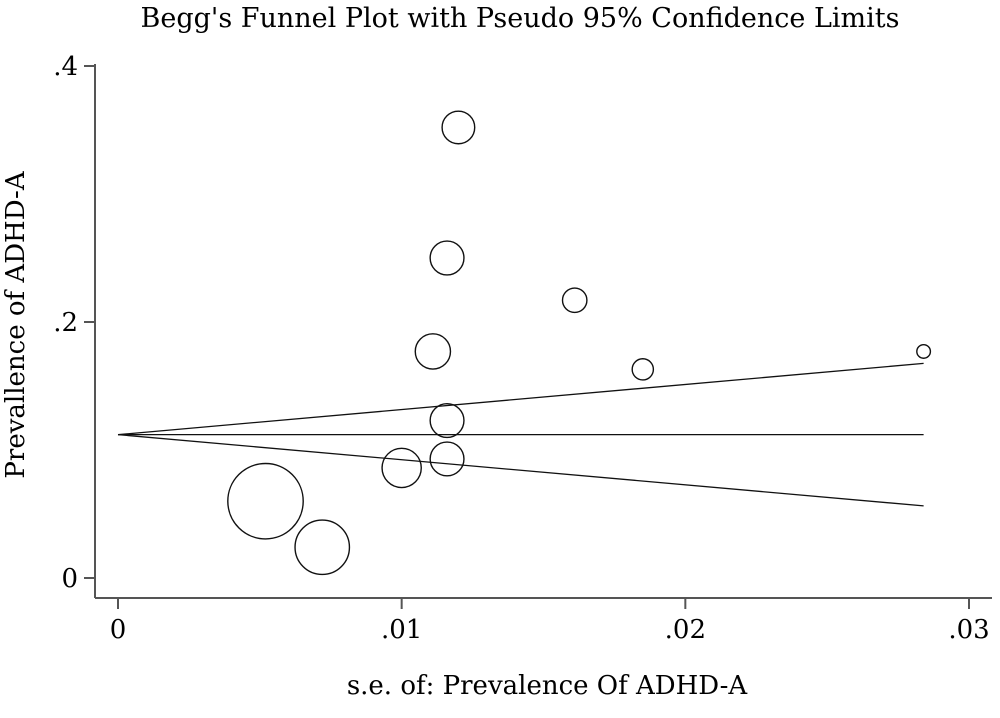 The width and height of the screenshot is (1000, 718). What do you see at coordinates (548, 686) in the screenshot?
I see `x-axis-label: s.e. of: Prevalence Of ADHD-A` at bounding box center [548, 686].